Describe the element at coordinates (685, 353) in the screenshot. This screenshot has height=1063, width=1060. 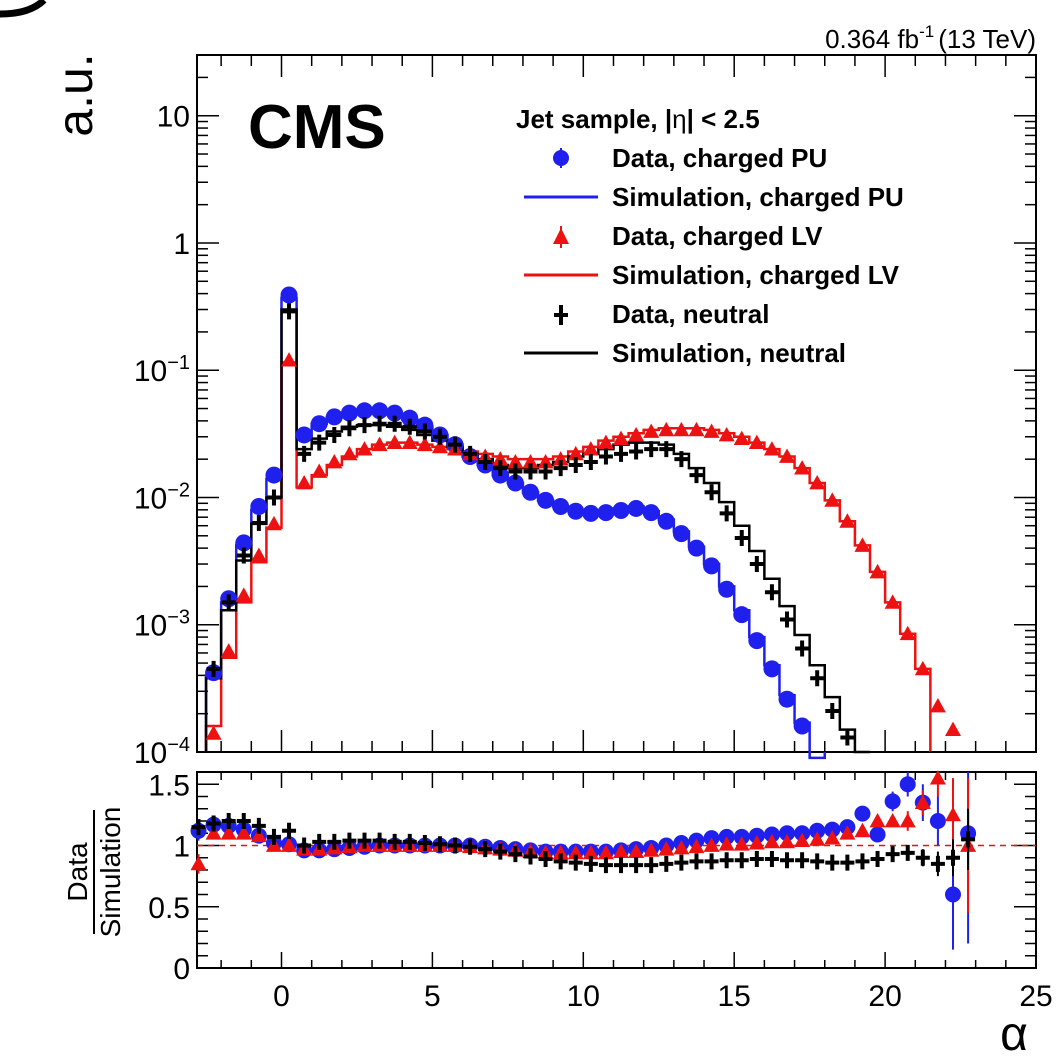
I see `legend-entry-sim-neutral: Simulation, neutral` at that location.